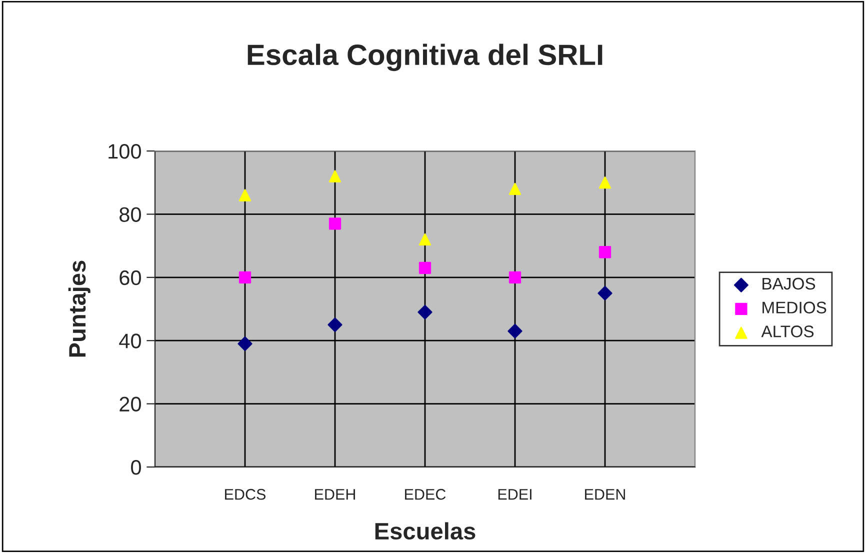 The height and width of the screenshot is (553, 866). What do you see at coordinates (136, 467) in the screenshot?
I see `y-tick-label: 0` at bounding box center [136, 467].